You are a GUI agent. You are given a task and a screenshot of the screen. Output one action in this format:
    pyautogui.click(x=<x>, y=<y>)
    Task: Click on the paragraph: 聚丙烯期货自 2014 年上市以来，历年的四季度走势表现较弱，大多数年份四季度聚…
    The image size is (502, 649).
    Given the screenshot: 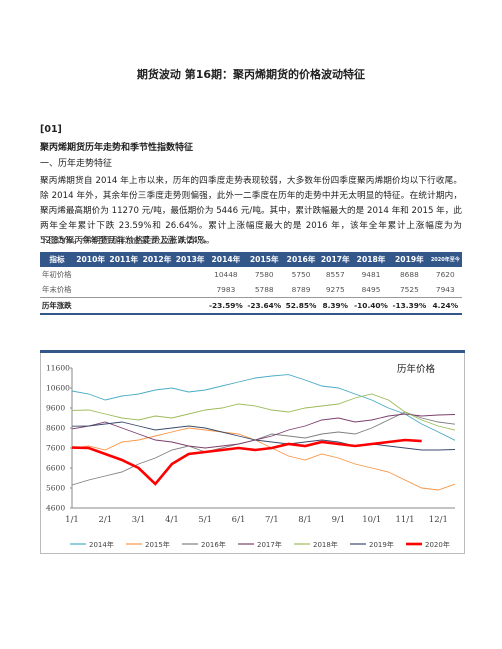 What is the action you would take?
    pyautogui.click(x=251, y=211)
    